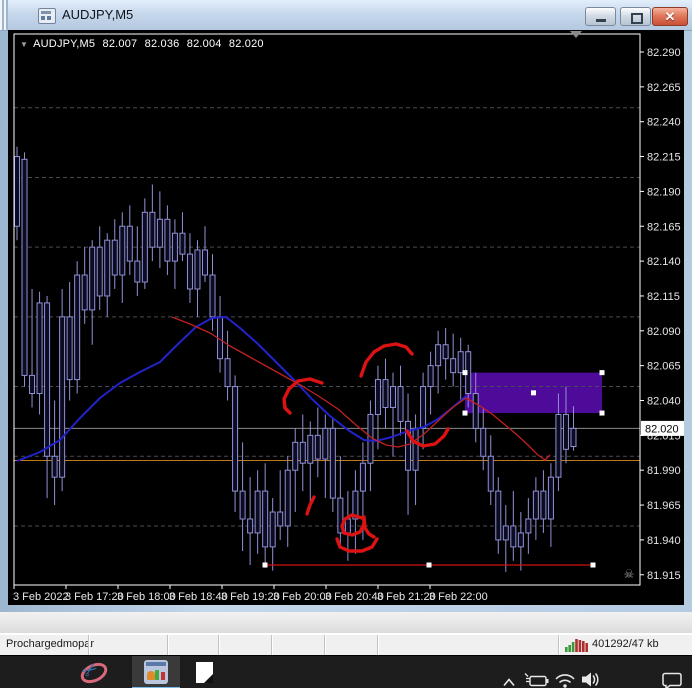 The height and width of the screenshot is (688, 692). Describe the element at coordinates (346, 15) in the screenshot. I see `window-titlebar: AUDJPY,M5 ✕` at that location.